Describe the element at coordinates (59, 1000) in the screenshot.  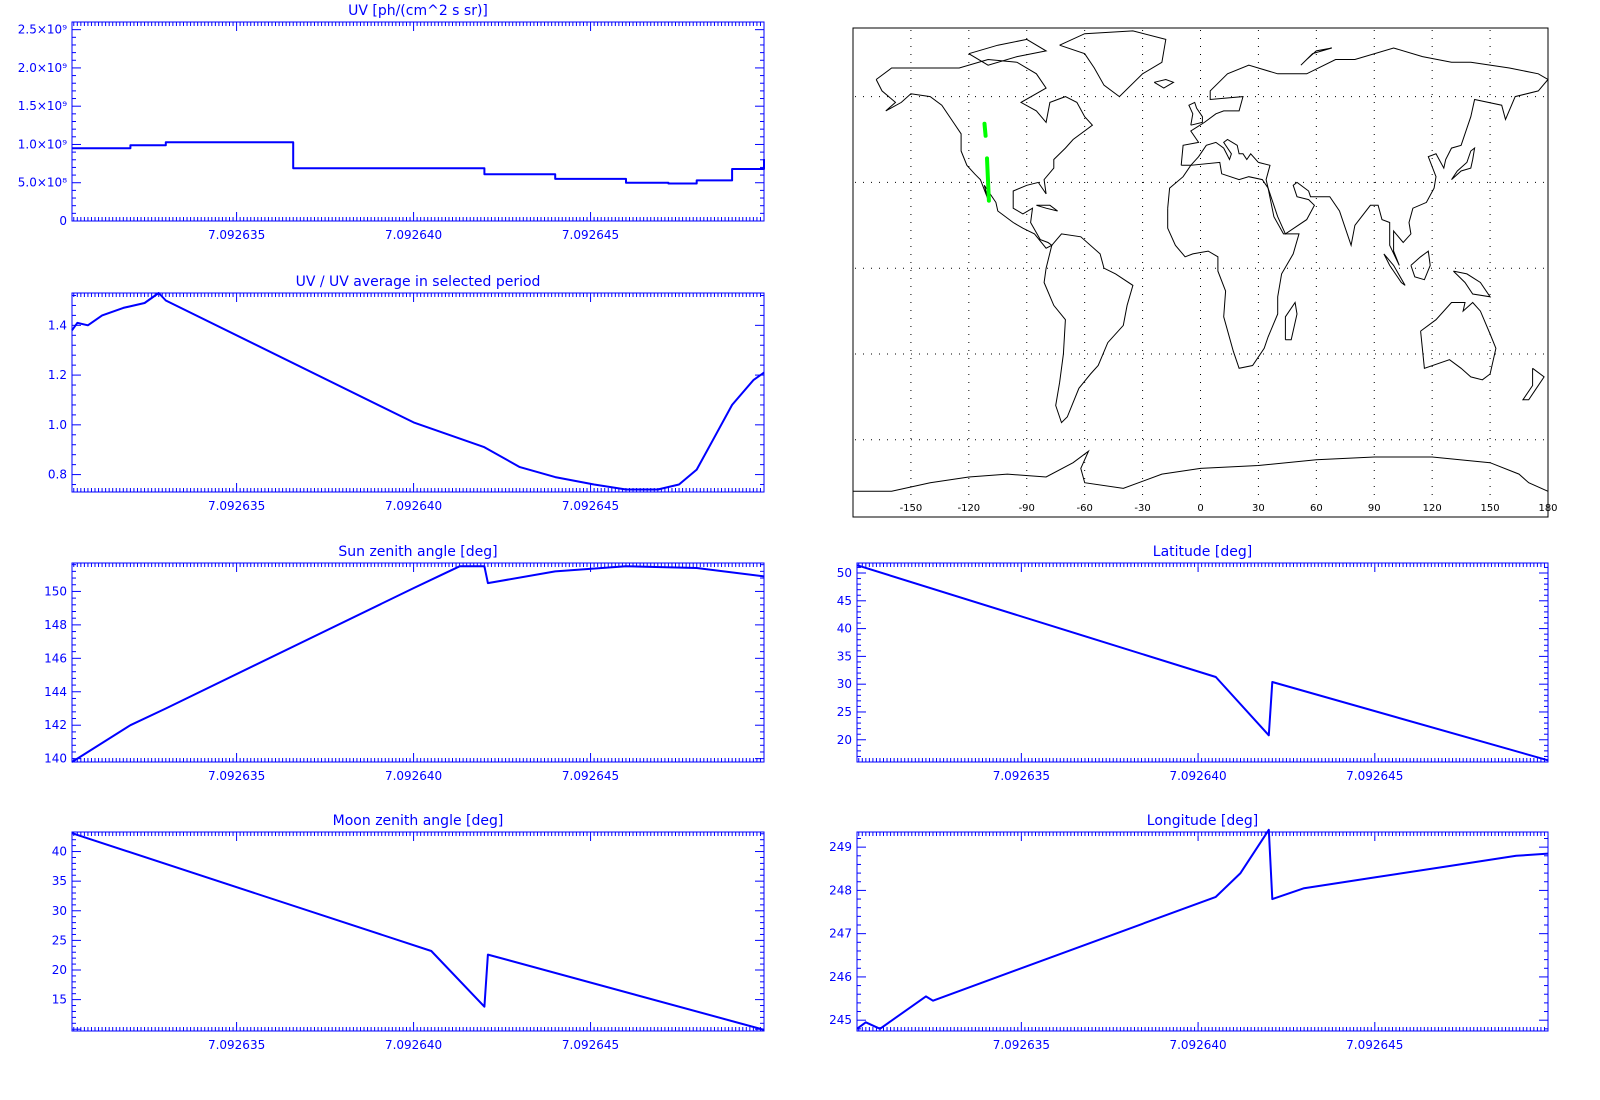
I see `y-tick-label: 15` at that location.